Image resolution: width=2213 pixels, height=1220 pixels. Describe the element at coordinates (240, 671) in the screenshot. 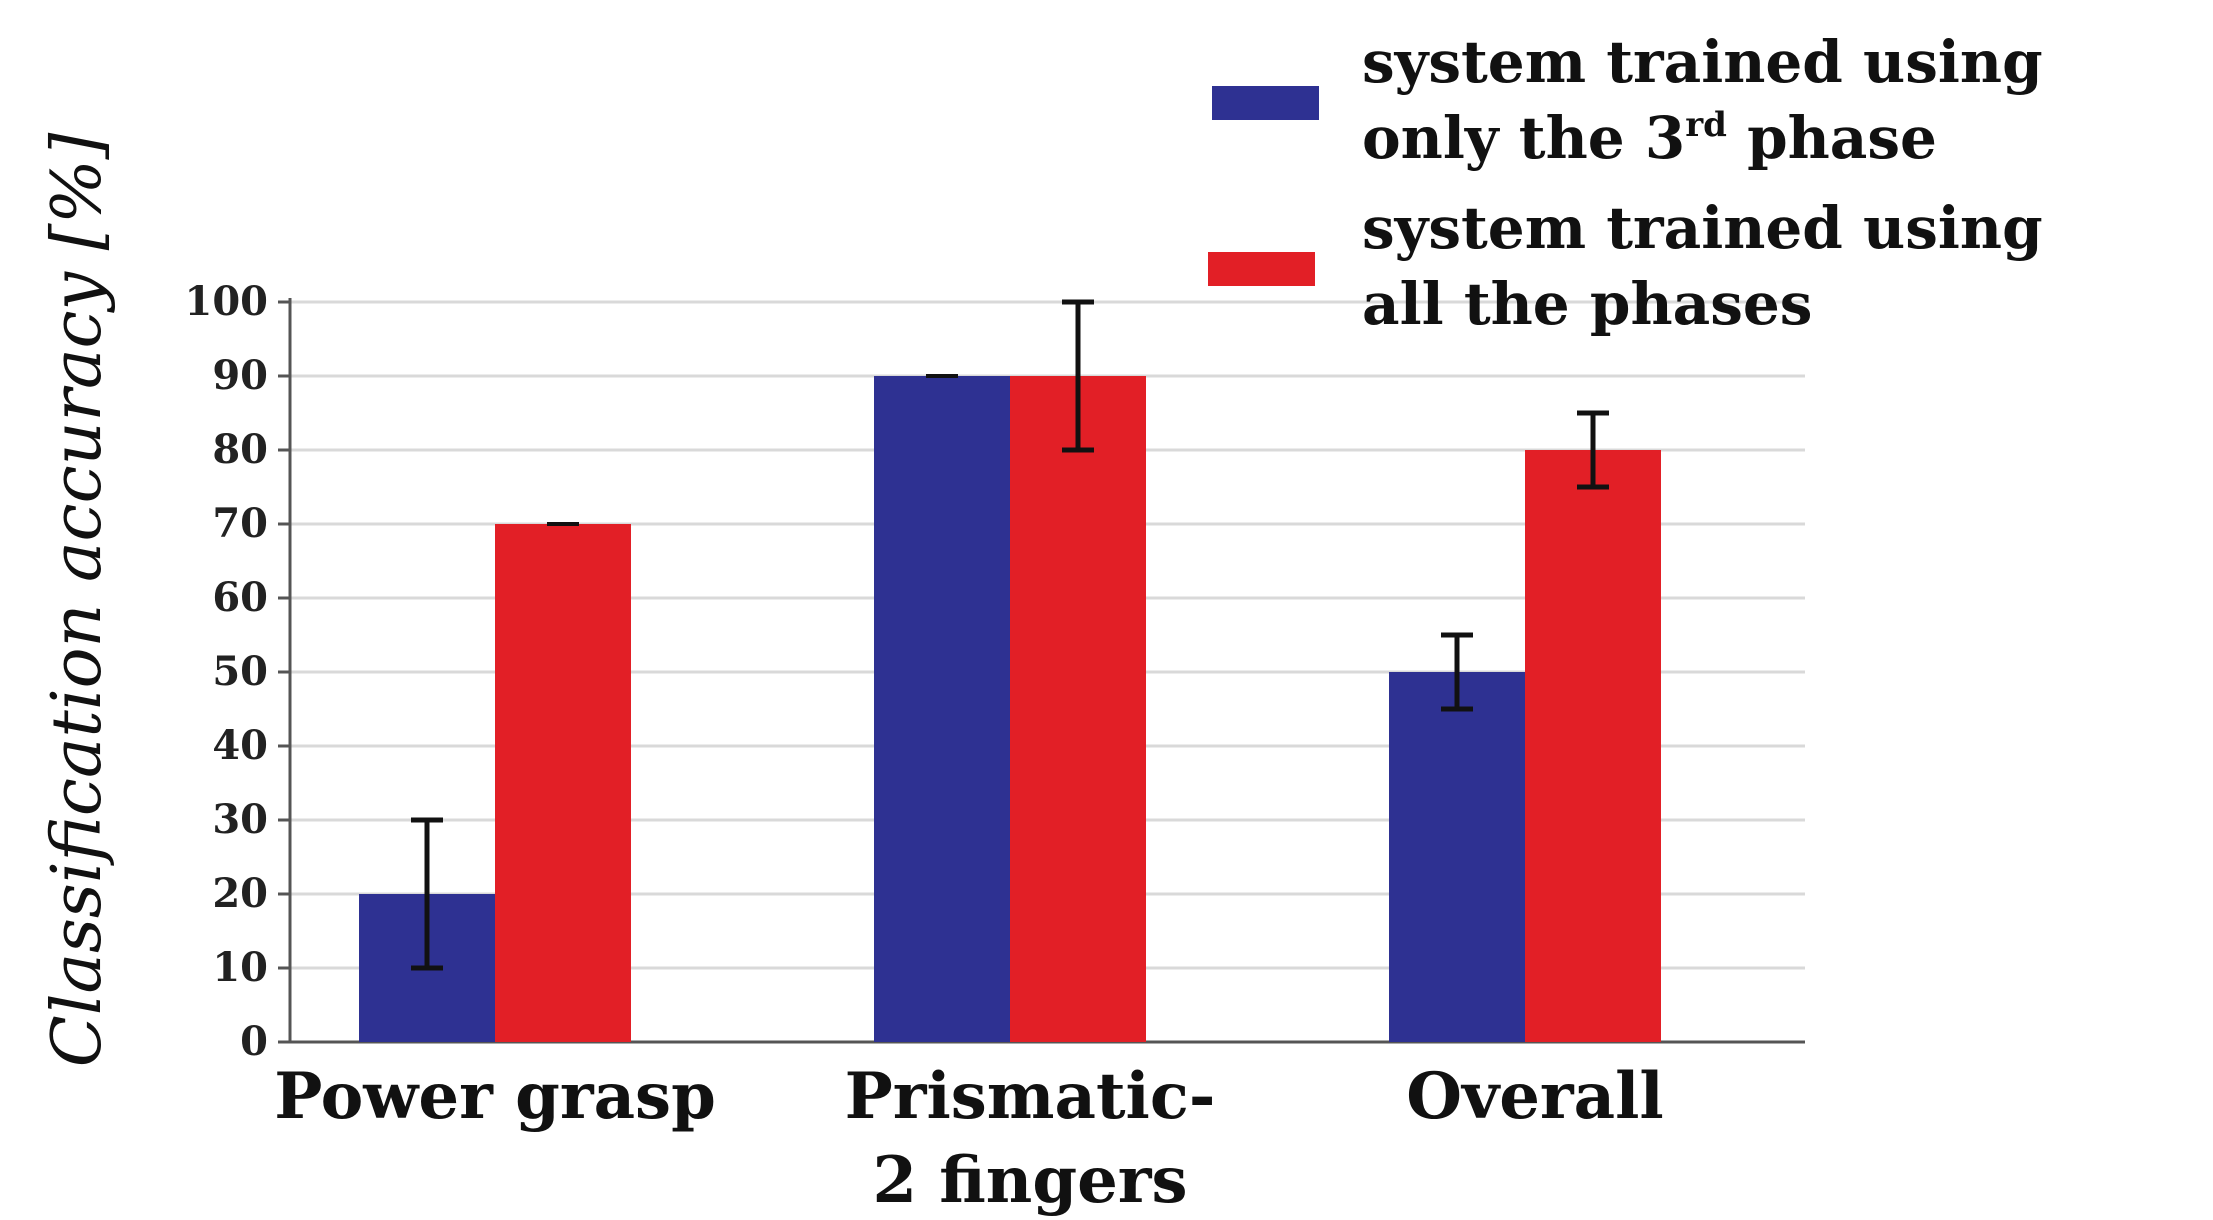

I see `y-tick-label: 50` at that location.